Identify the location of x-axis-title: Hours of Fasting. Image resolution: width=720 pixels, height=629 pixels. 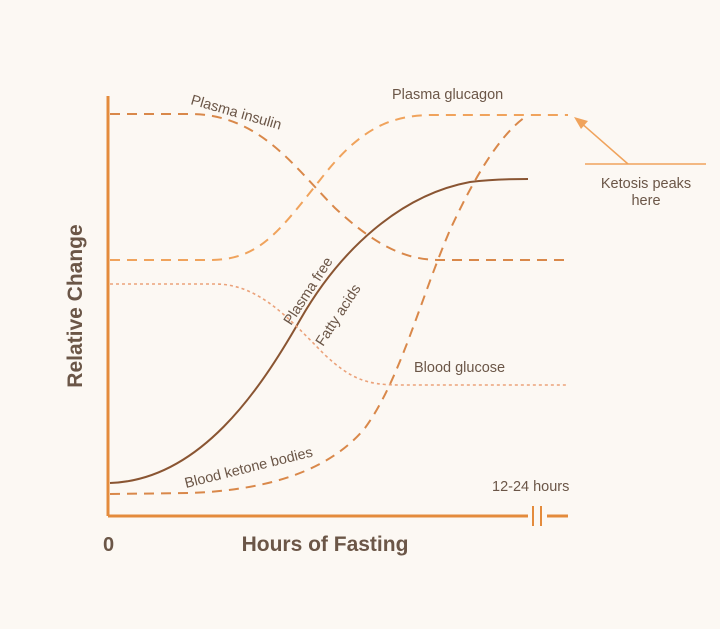
(325, 544).